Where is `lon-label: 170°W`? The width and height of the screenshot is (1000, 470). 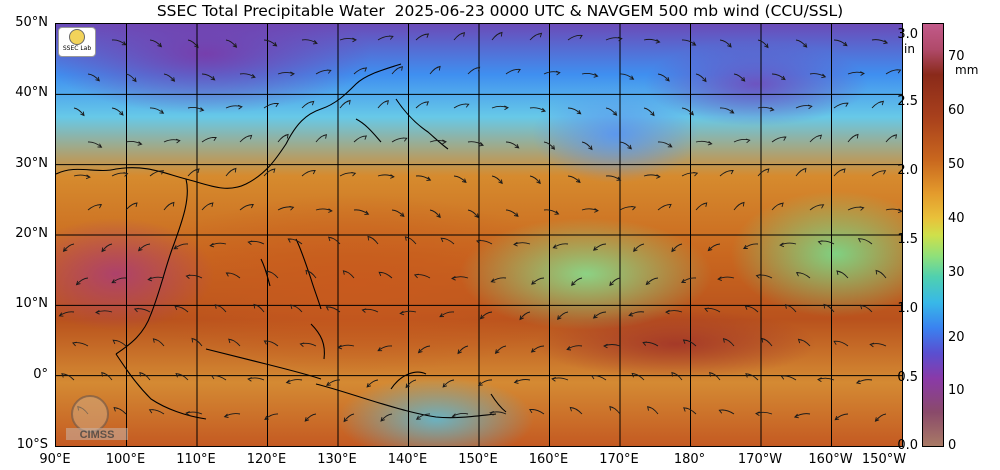
lon-label: 170°W is located at coordinates (760, 459).